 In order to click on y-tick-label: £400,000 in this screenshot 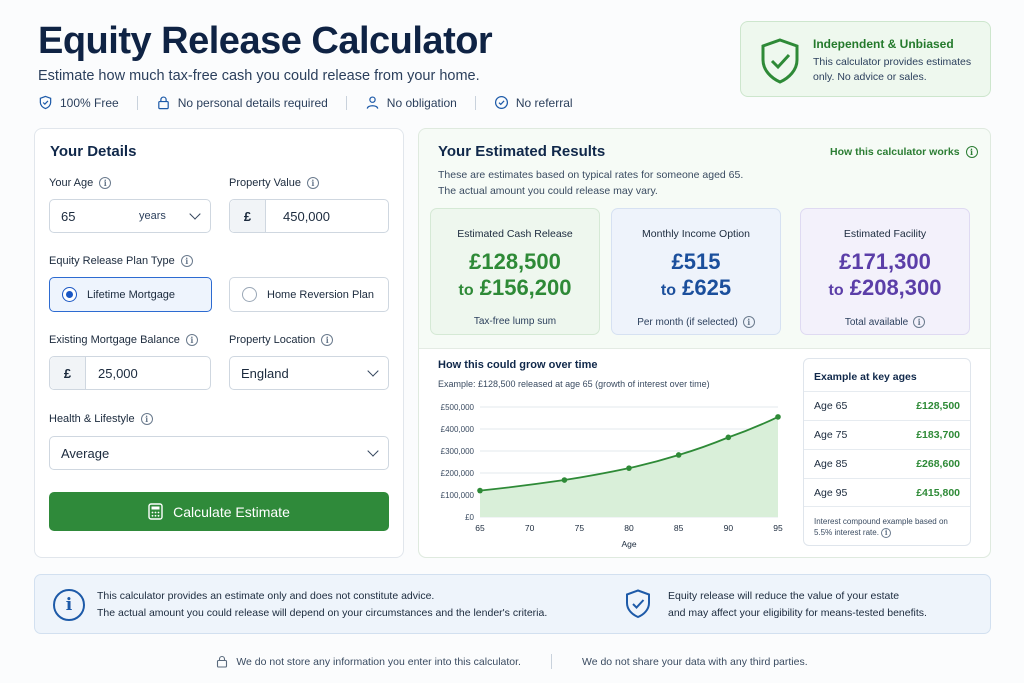, I will do `click(458, 429)`.